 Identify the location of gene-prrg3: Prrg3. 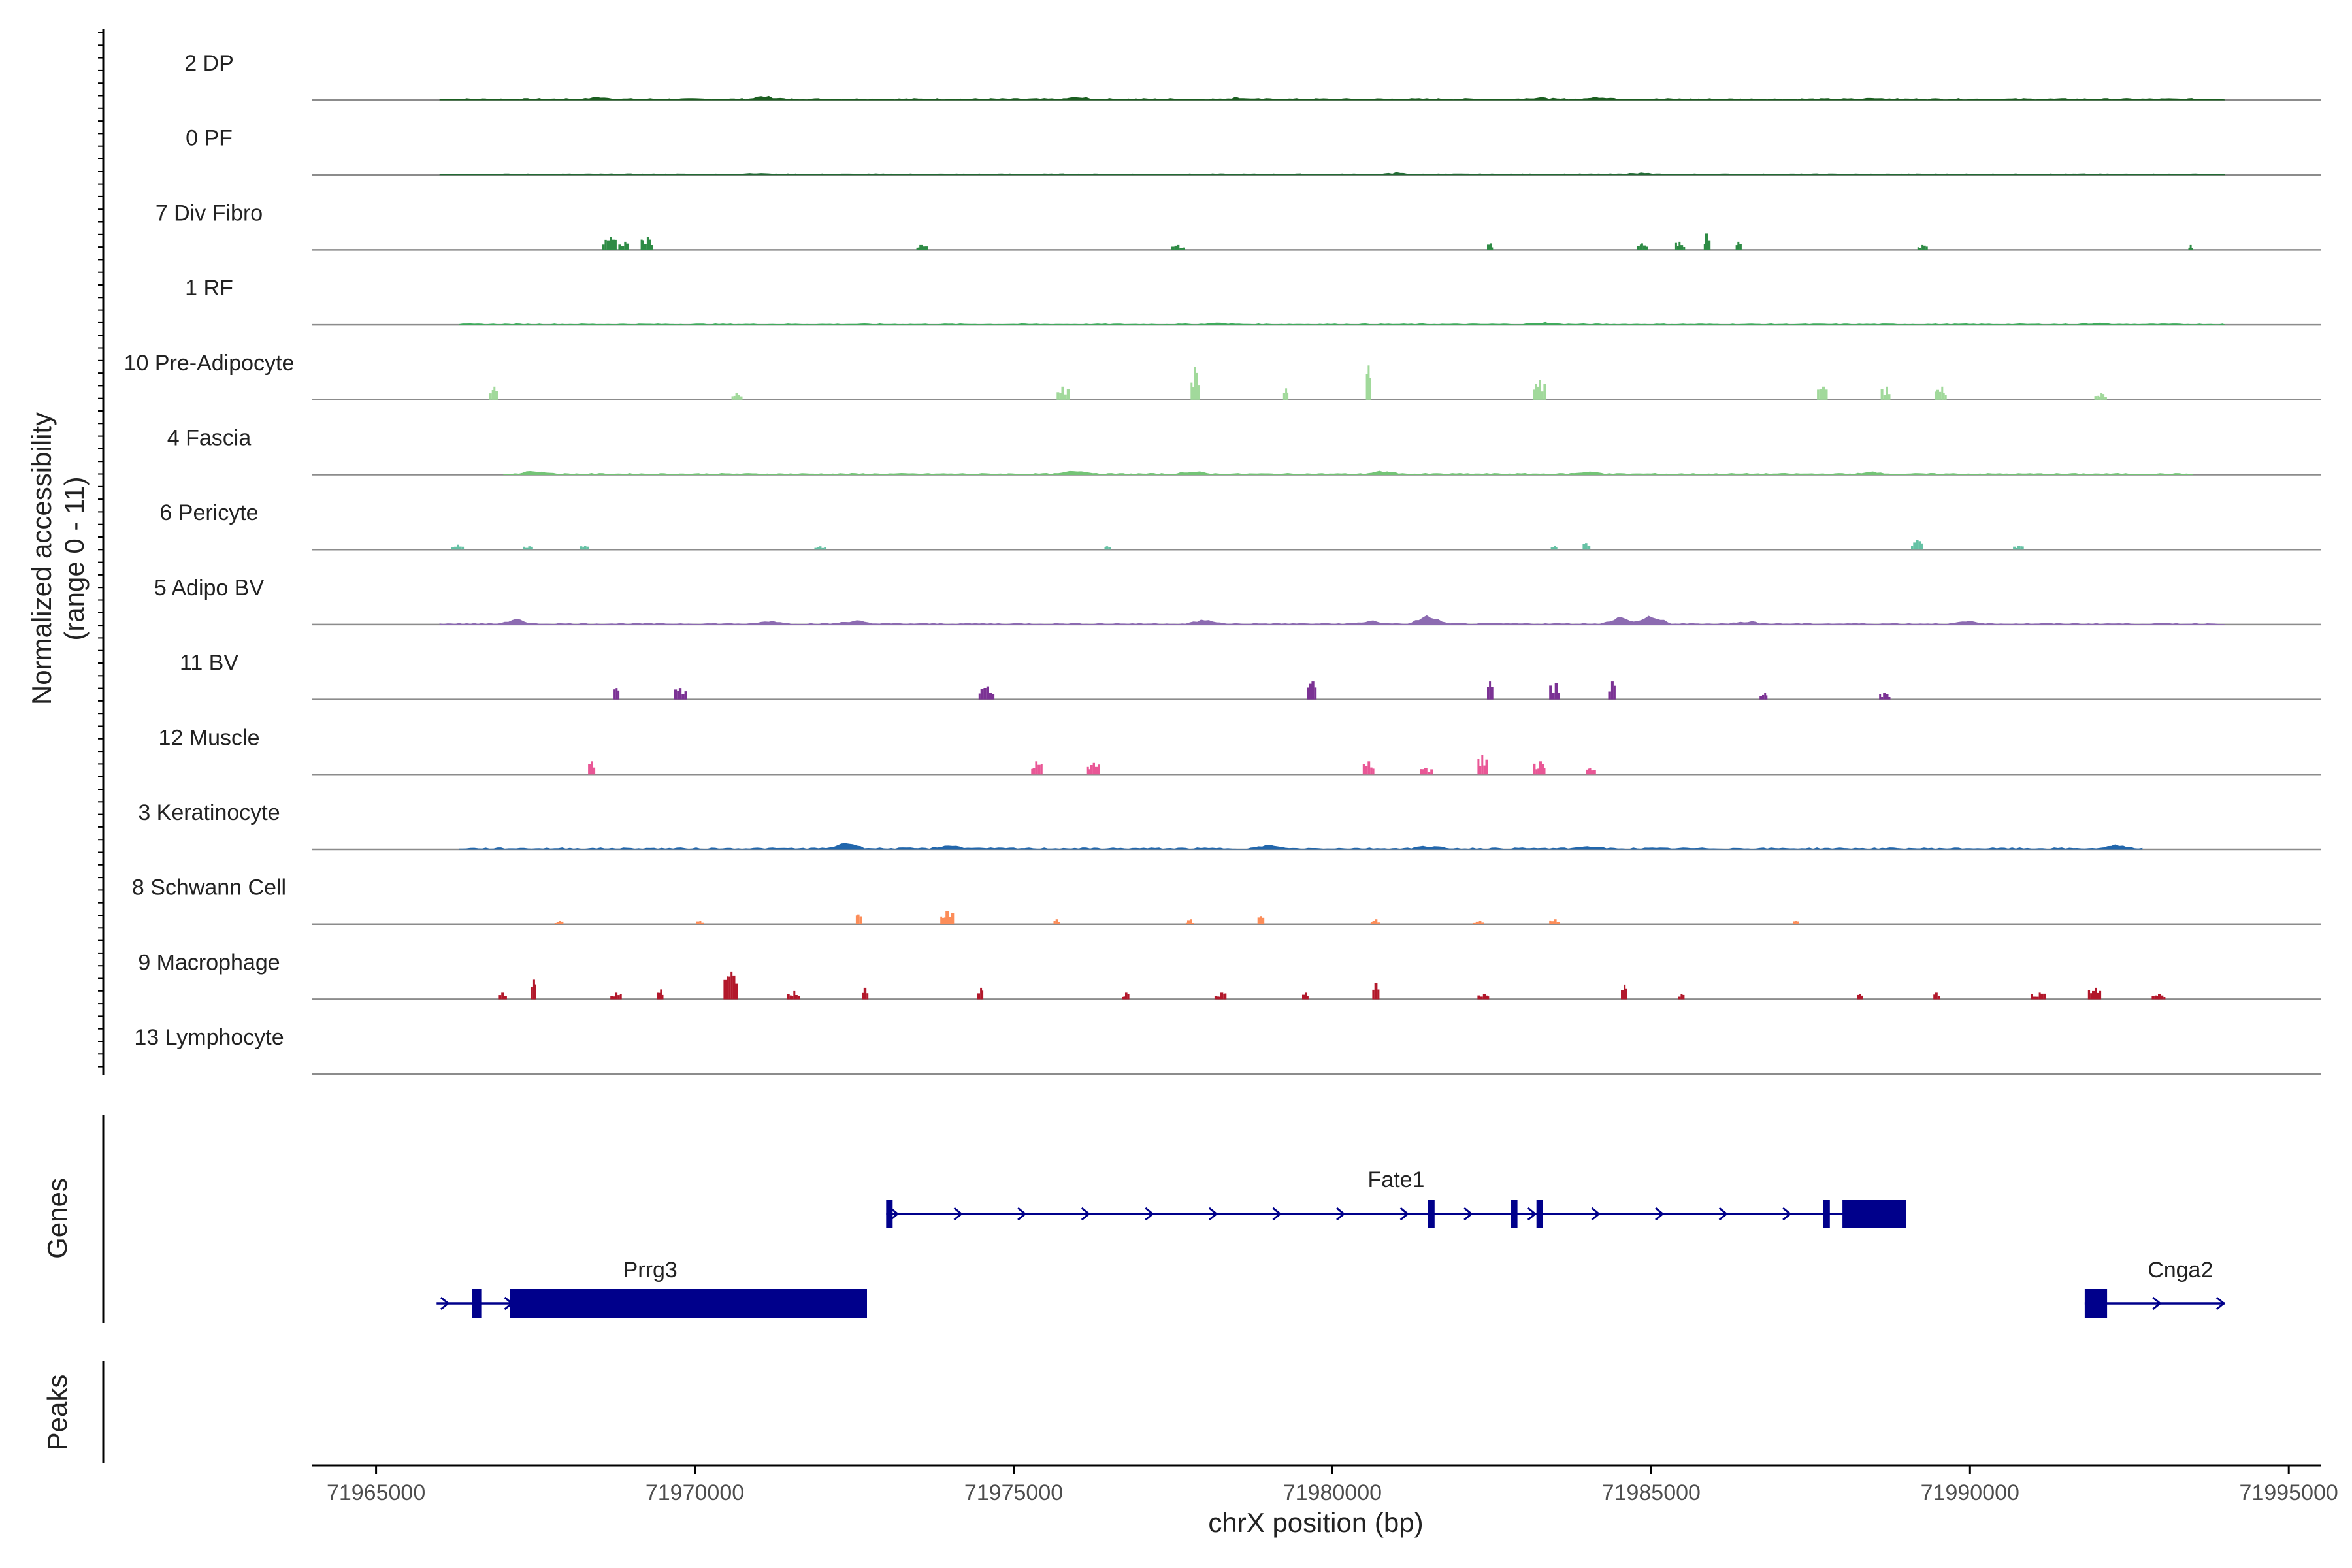
(651, 1288).